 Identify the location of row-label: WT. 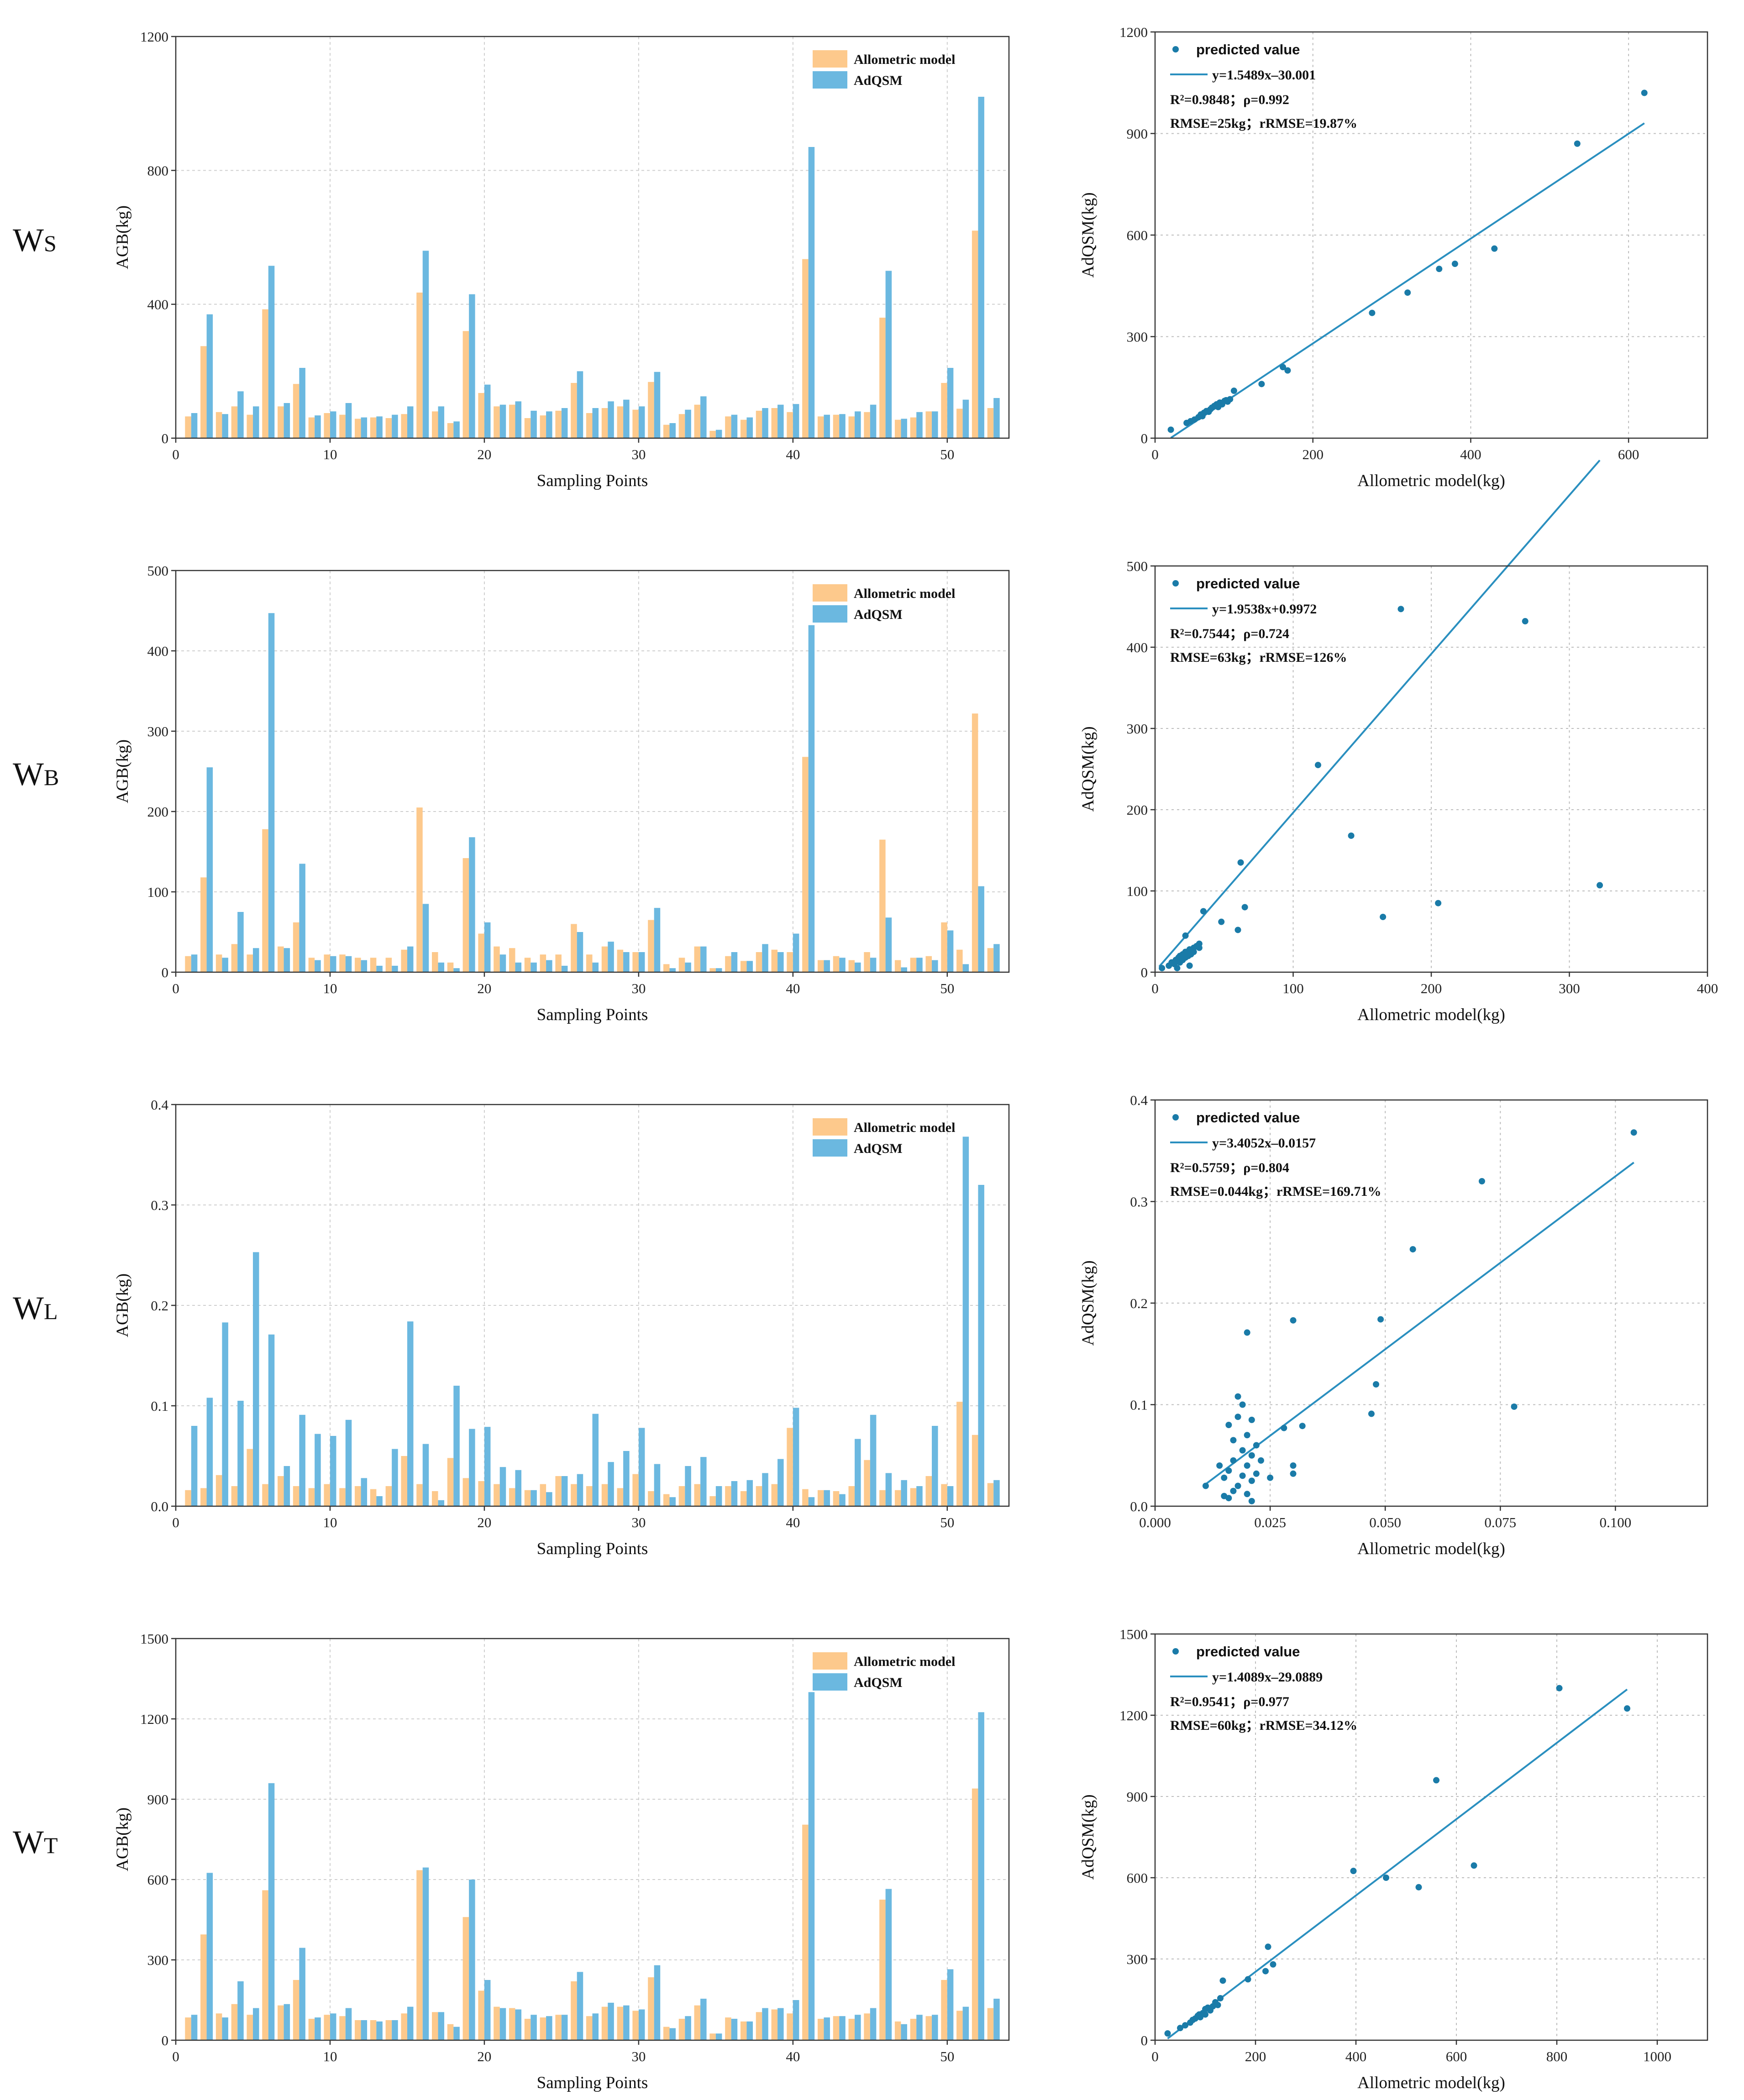
(35, 1842).